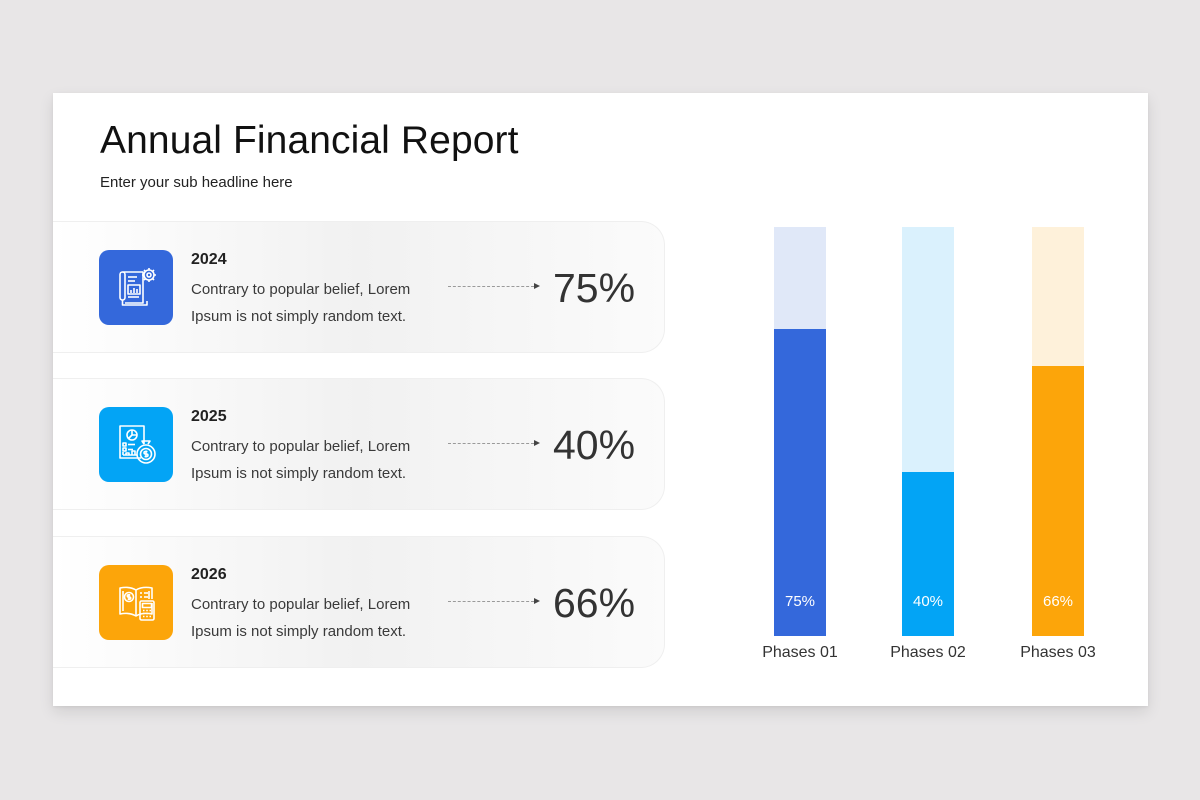 The width and height of the screenshot is (1200, 800). Describe the element at coordinates (594, 603) in the screenshot. I see `card-percent: 66%` at that location.